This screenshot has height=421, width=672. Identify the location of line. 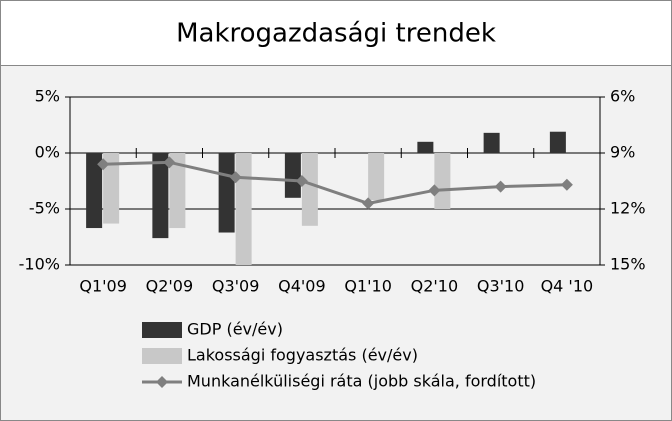
(335, 182).